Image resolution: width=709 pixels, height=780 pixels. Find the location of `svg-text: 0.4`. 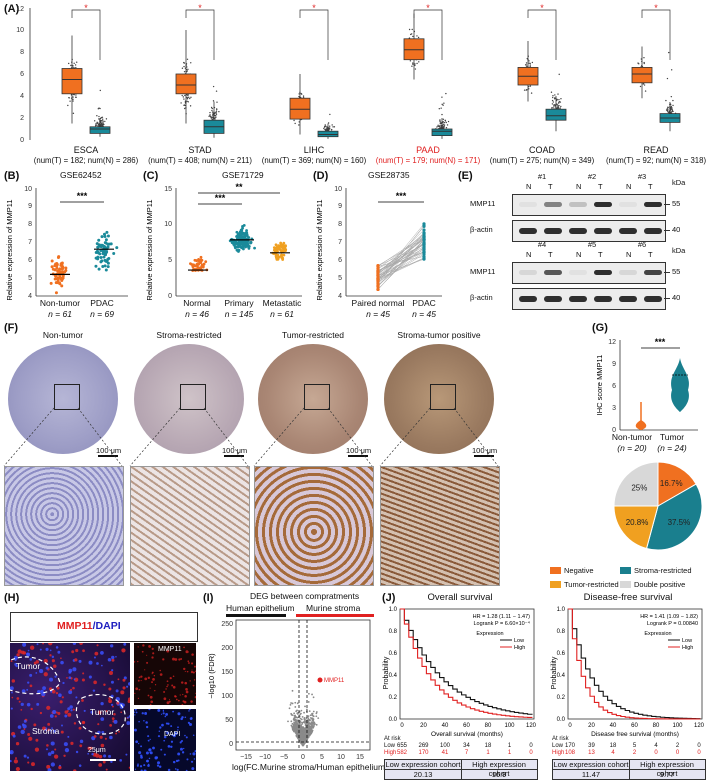

svg-text: 0.4 is located at coordinates (393, 676).